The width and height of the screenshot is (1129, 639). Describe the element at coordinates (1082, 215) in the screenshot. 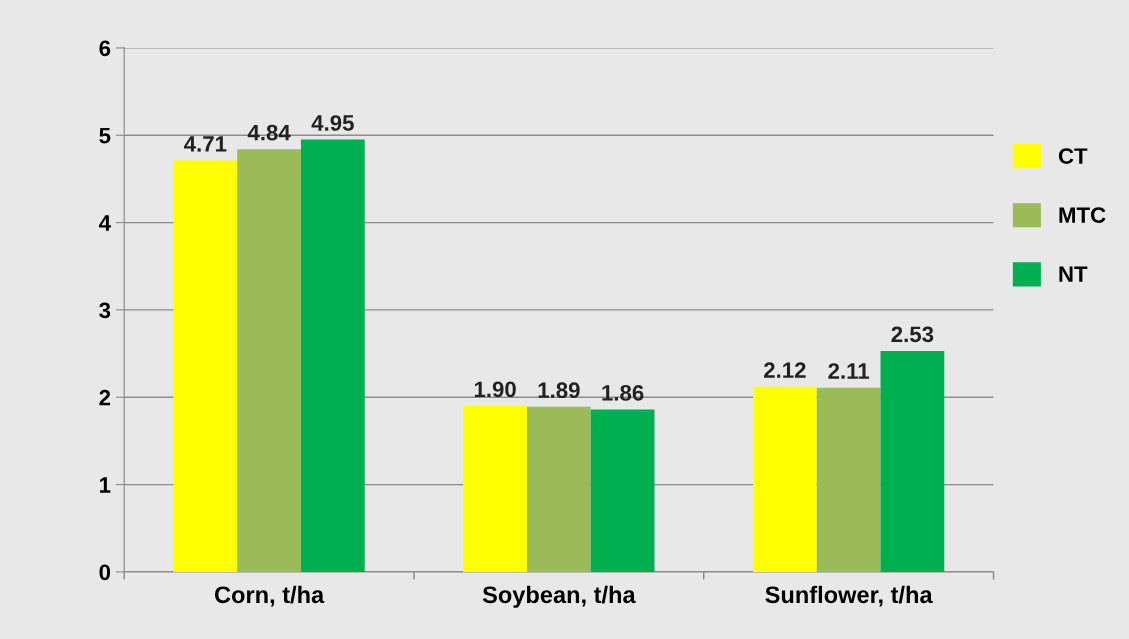

I see `legend-label: MTC` at that location.